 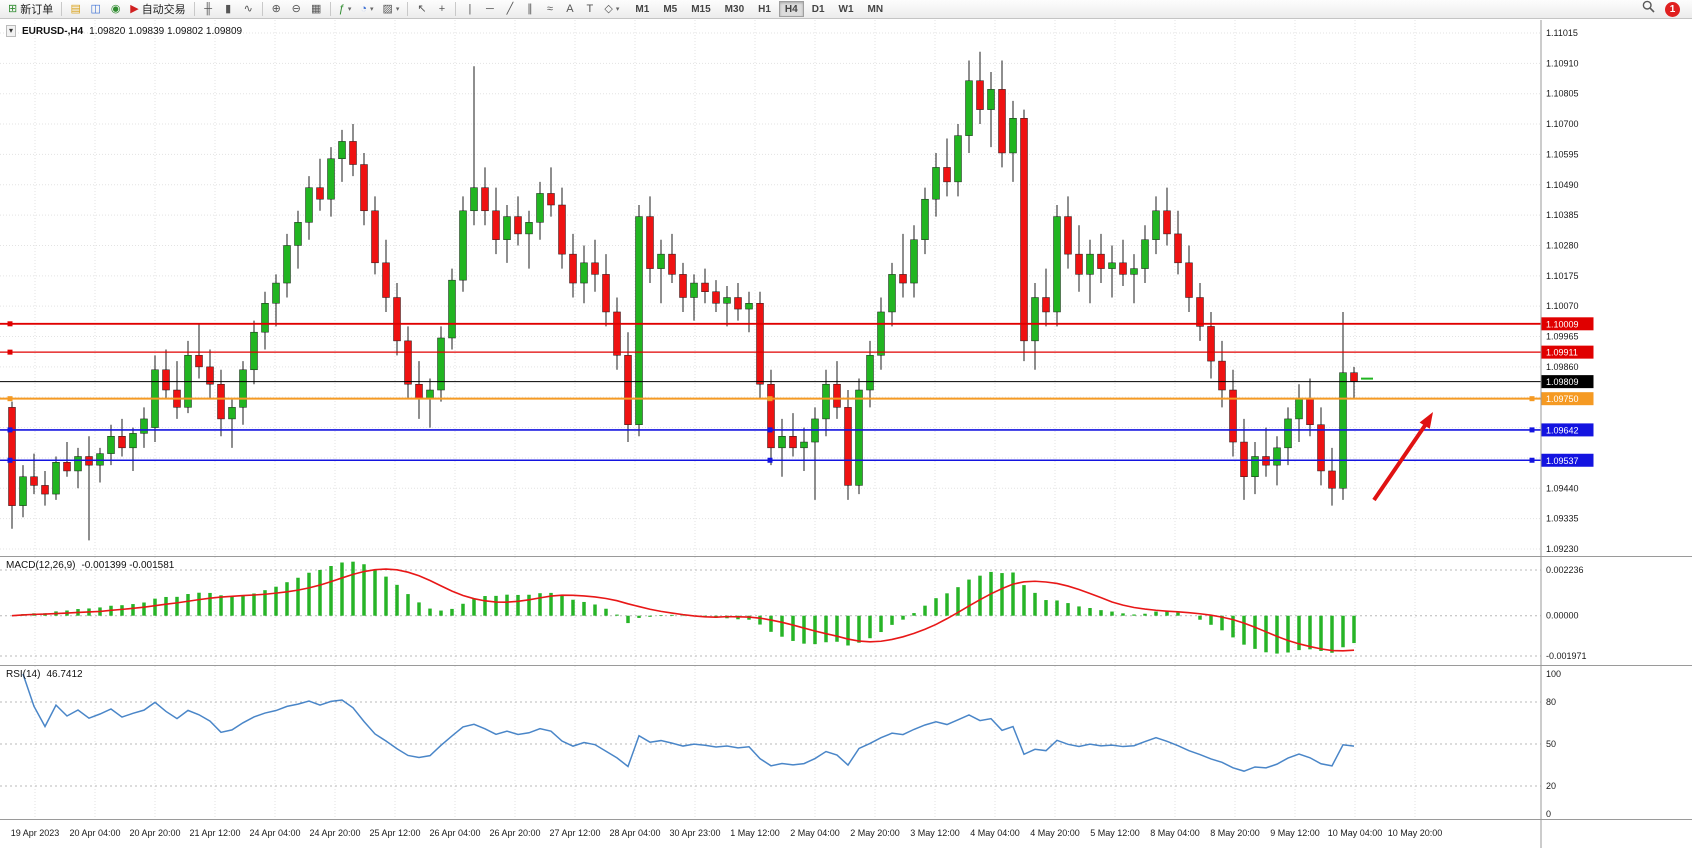 What do you see at coordinates (1567, 352) in the screenshot?
I see `price-level-badge` at bounding box center [1567, 352].